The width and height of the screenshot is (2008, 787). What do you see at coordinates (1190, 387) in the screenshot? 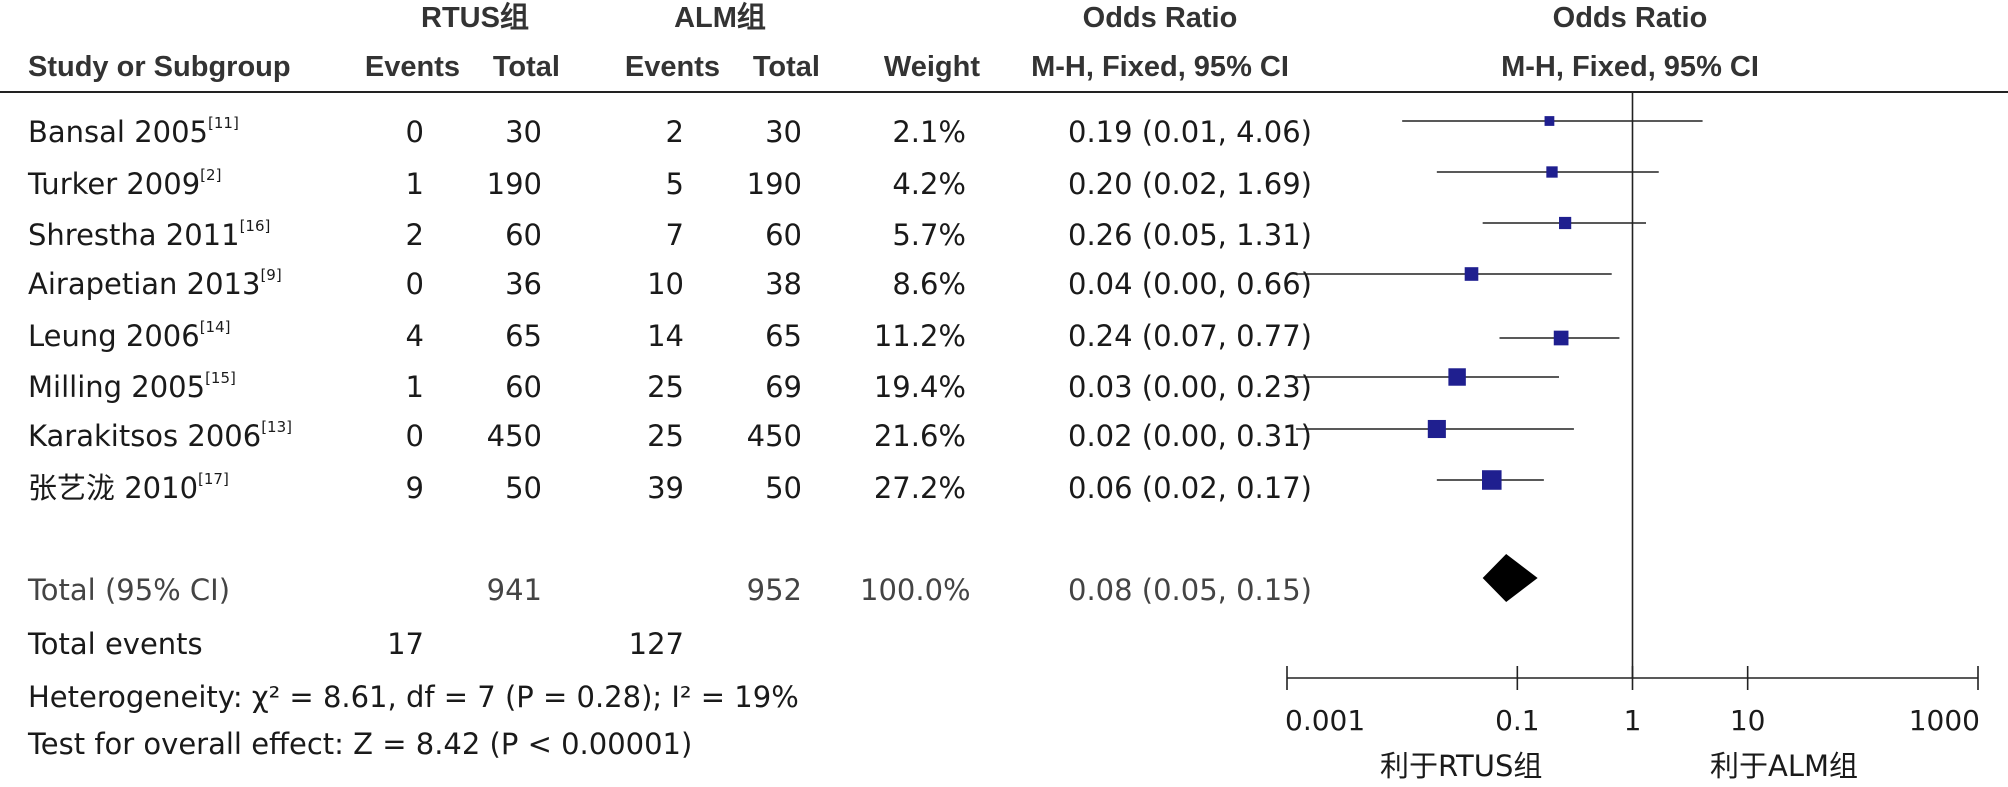
I see `or-ci-value: 0.03 (0.00, 0.23)` at bounding box center [1190, 387].